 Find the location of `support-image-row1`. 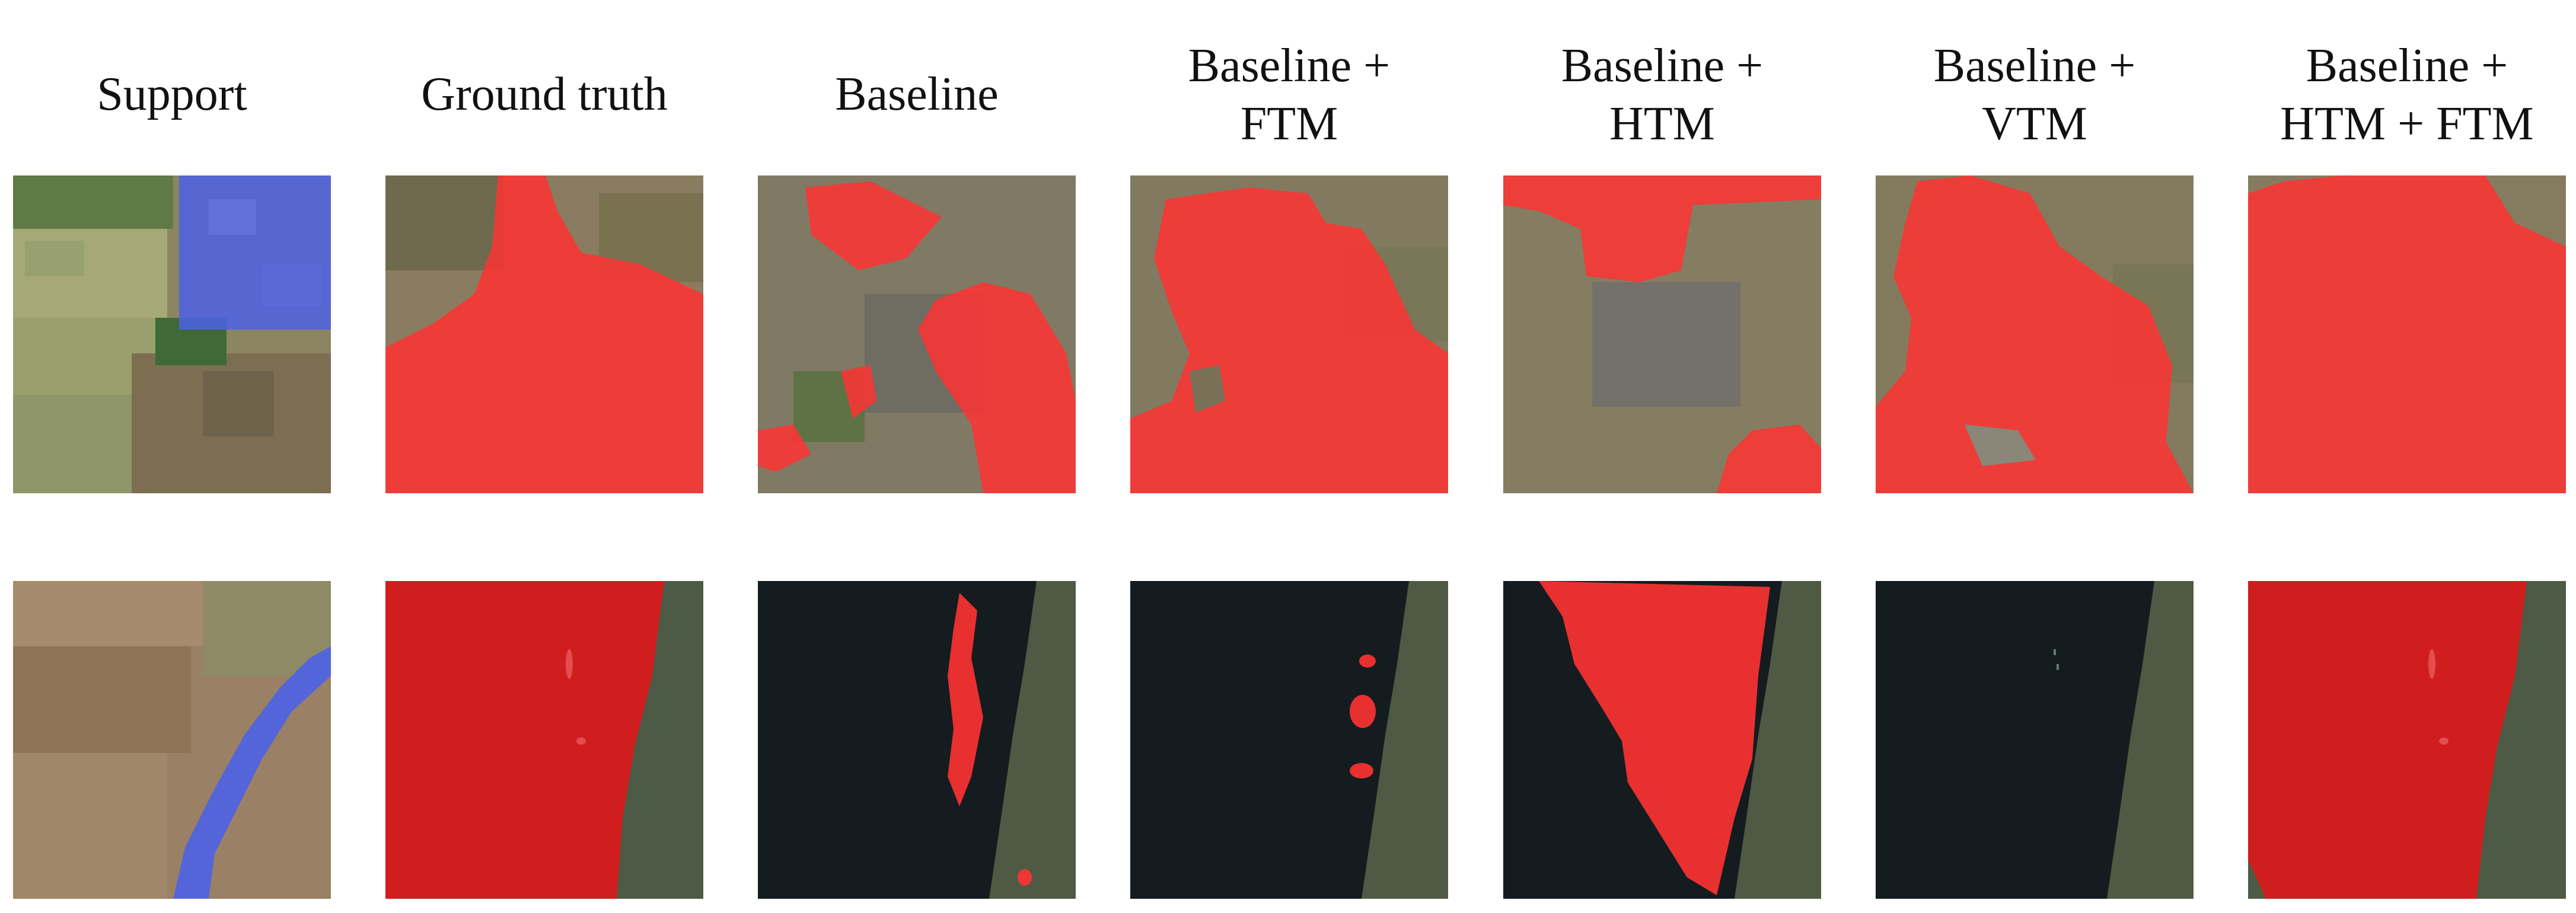

support-image-row1 is located at coordinates (172, 334).